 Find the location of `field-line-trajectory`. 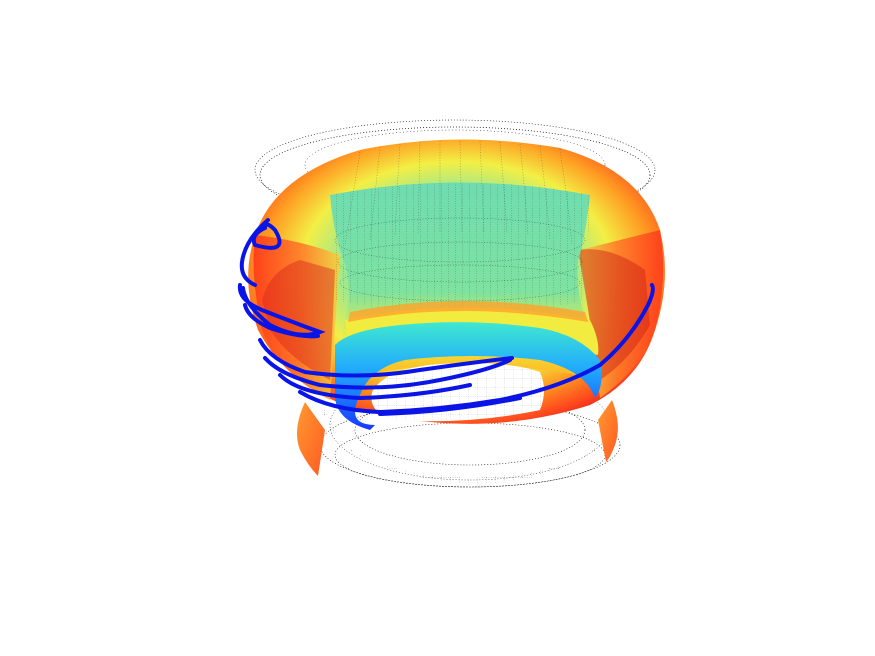

field-line-trajectory is located at coordinates (446, 317).